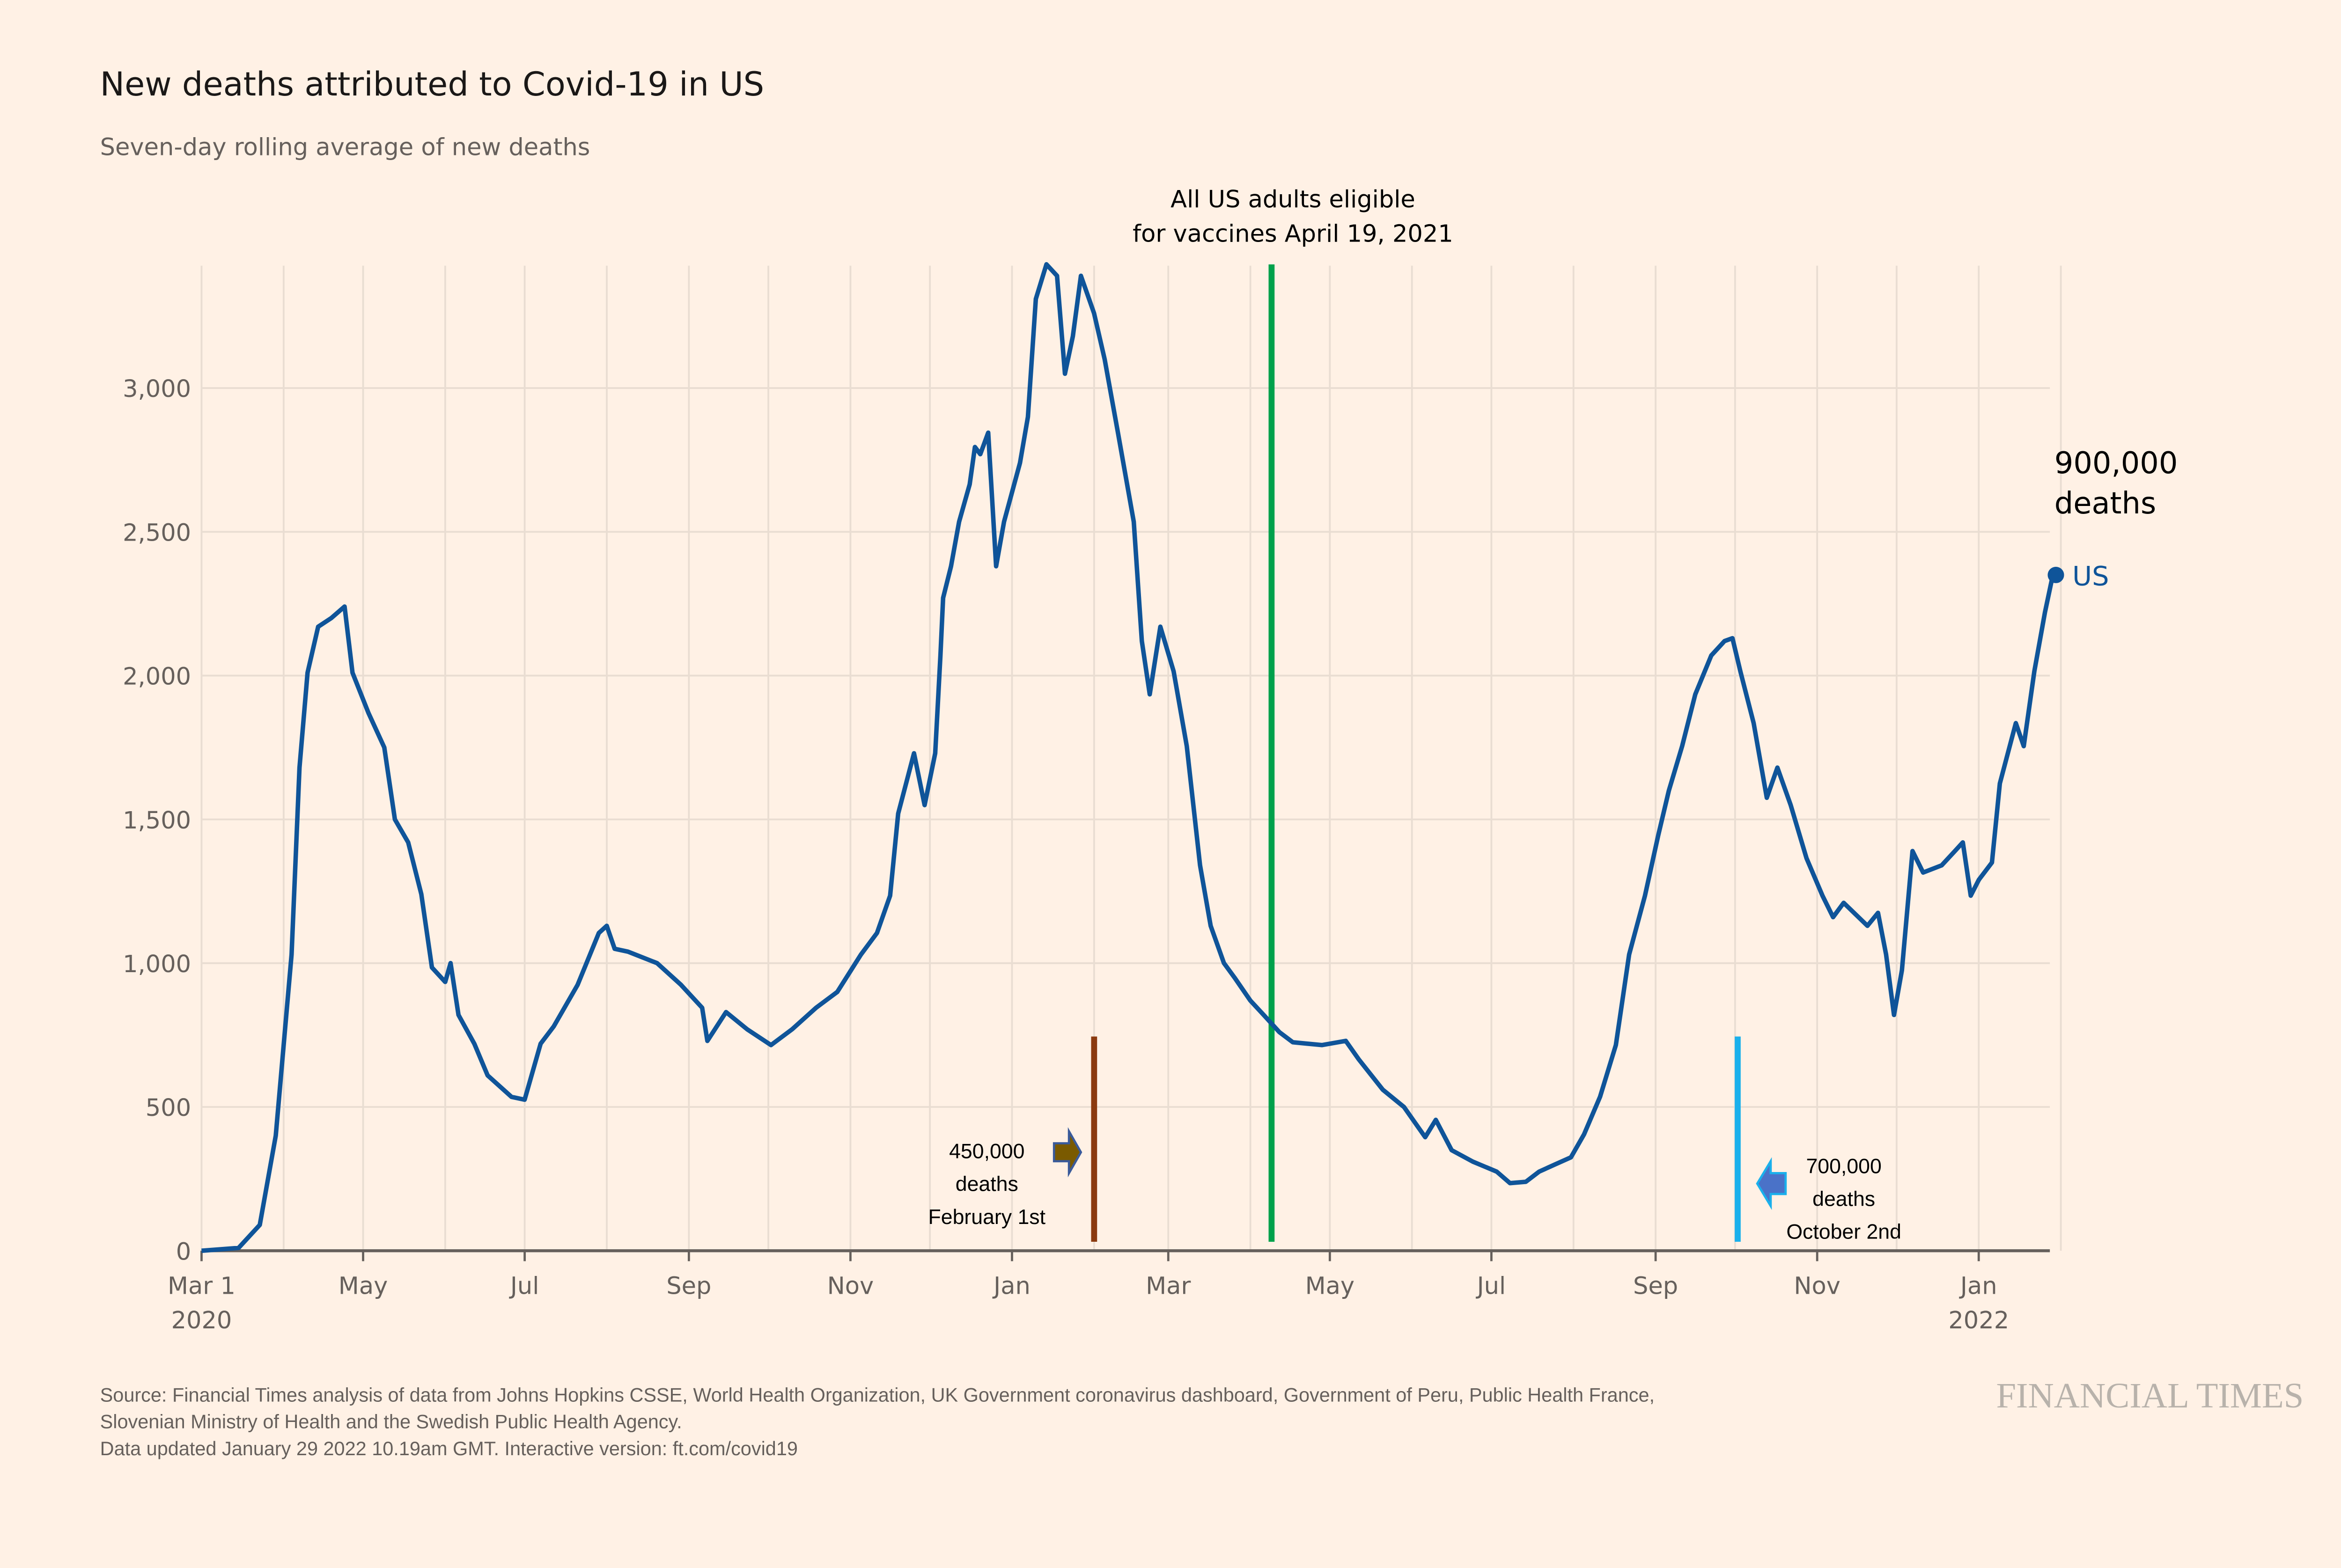  Describe the element at coordinates (2090, 576) in the screenshot. I see `series-label-us: US` at that location.